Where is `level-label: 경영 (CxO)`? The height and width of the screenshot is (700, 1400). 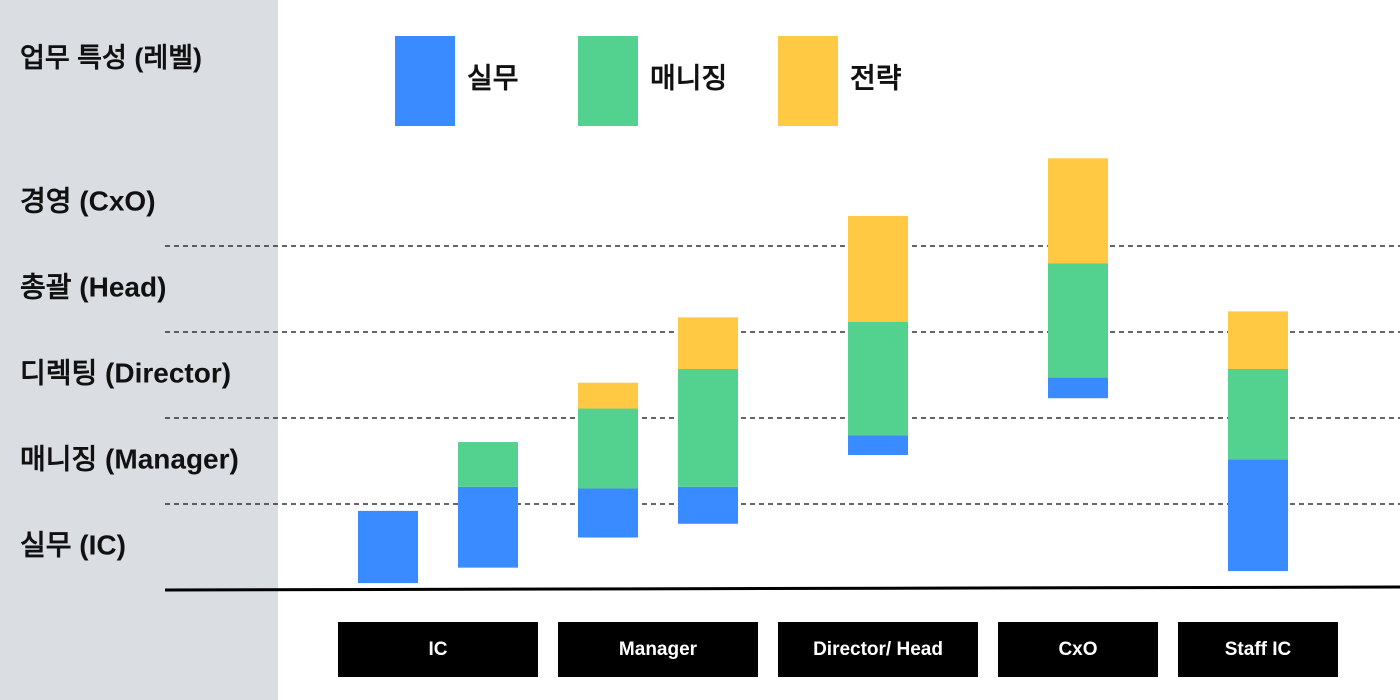
level-label: 경영 (CxO) is located at coordinates (88, 200).